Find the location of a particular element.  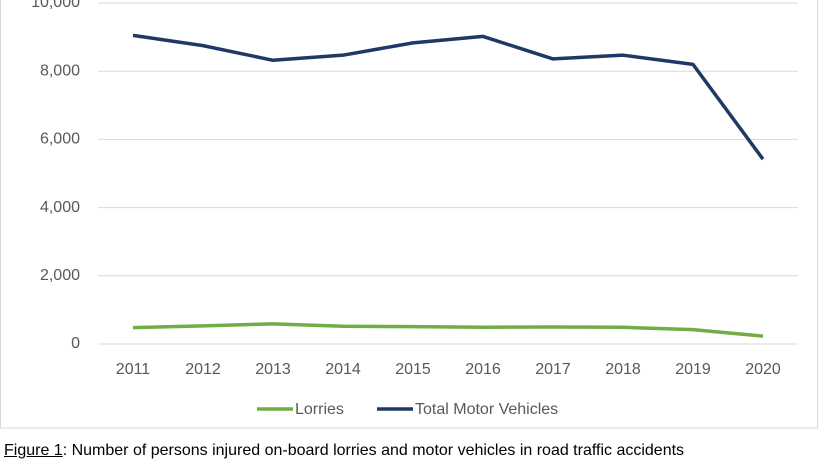

x-tick-label: 2013 is located at coordinates (273, 369).